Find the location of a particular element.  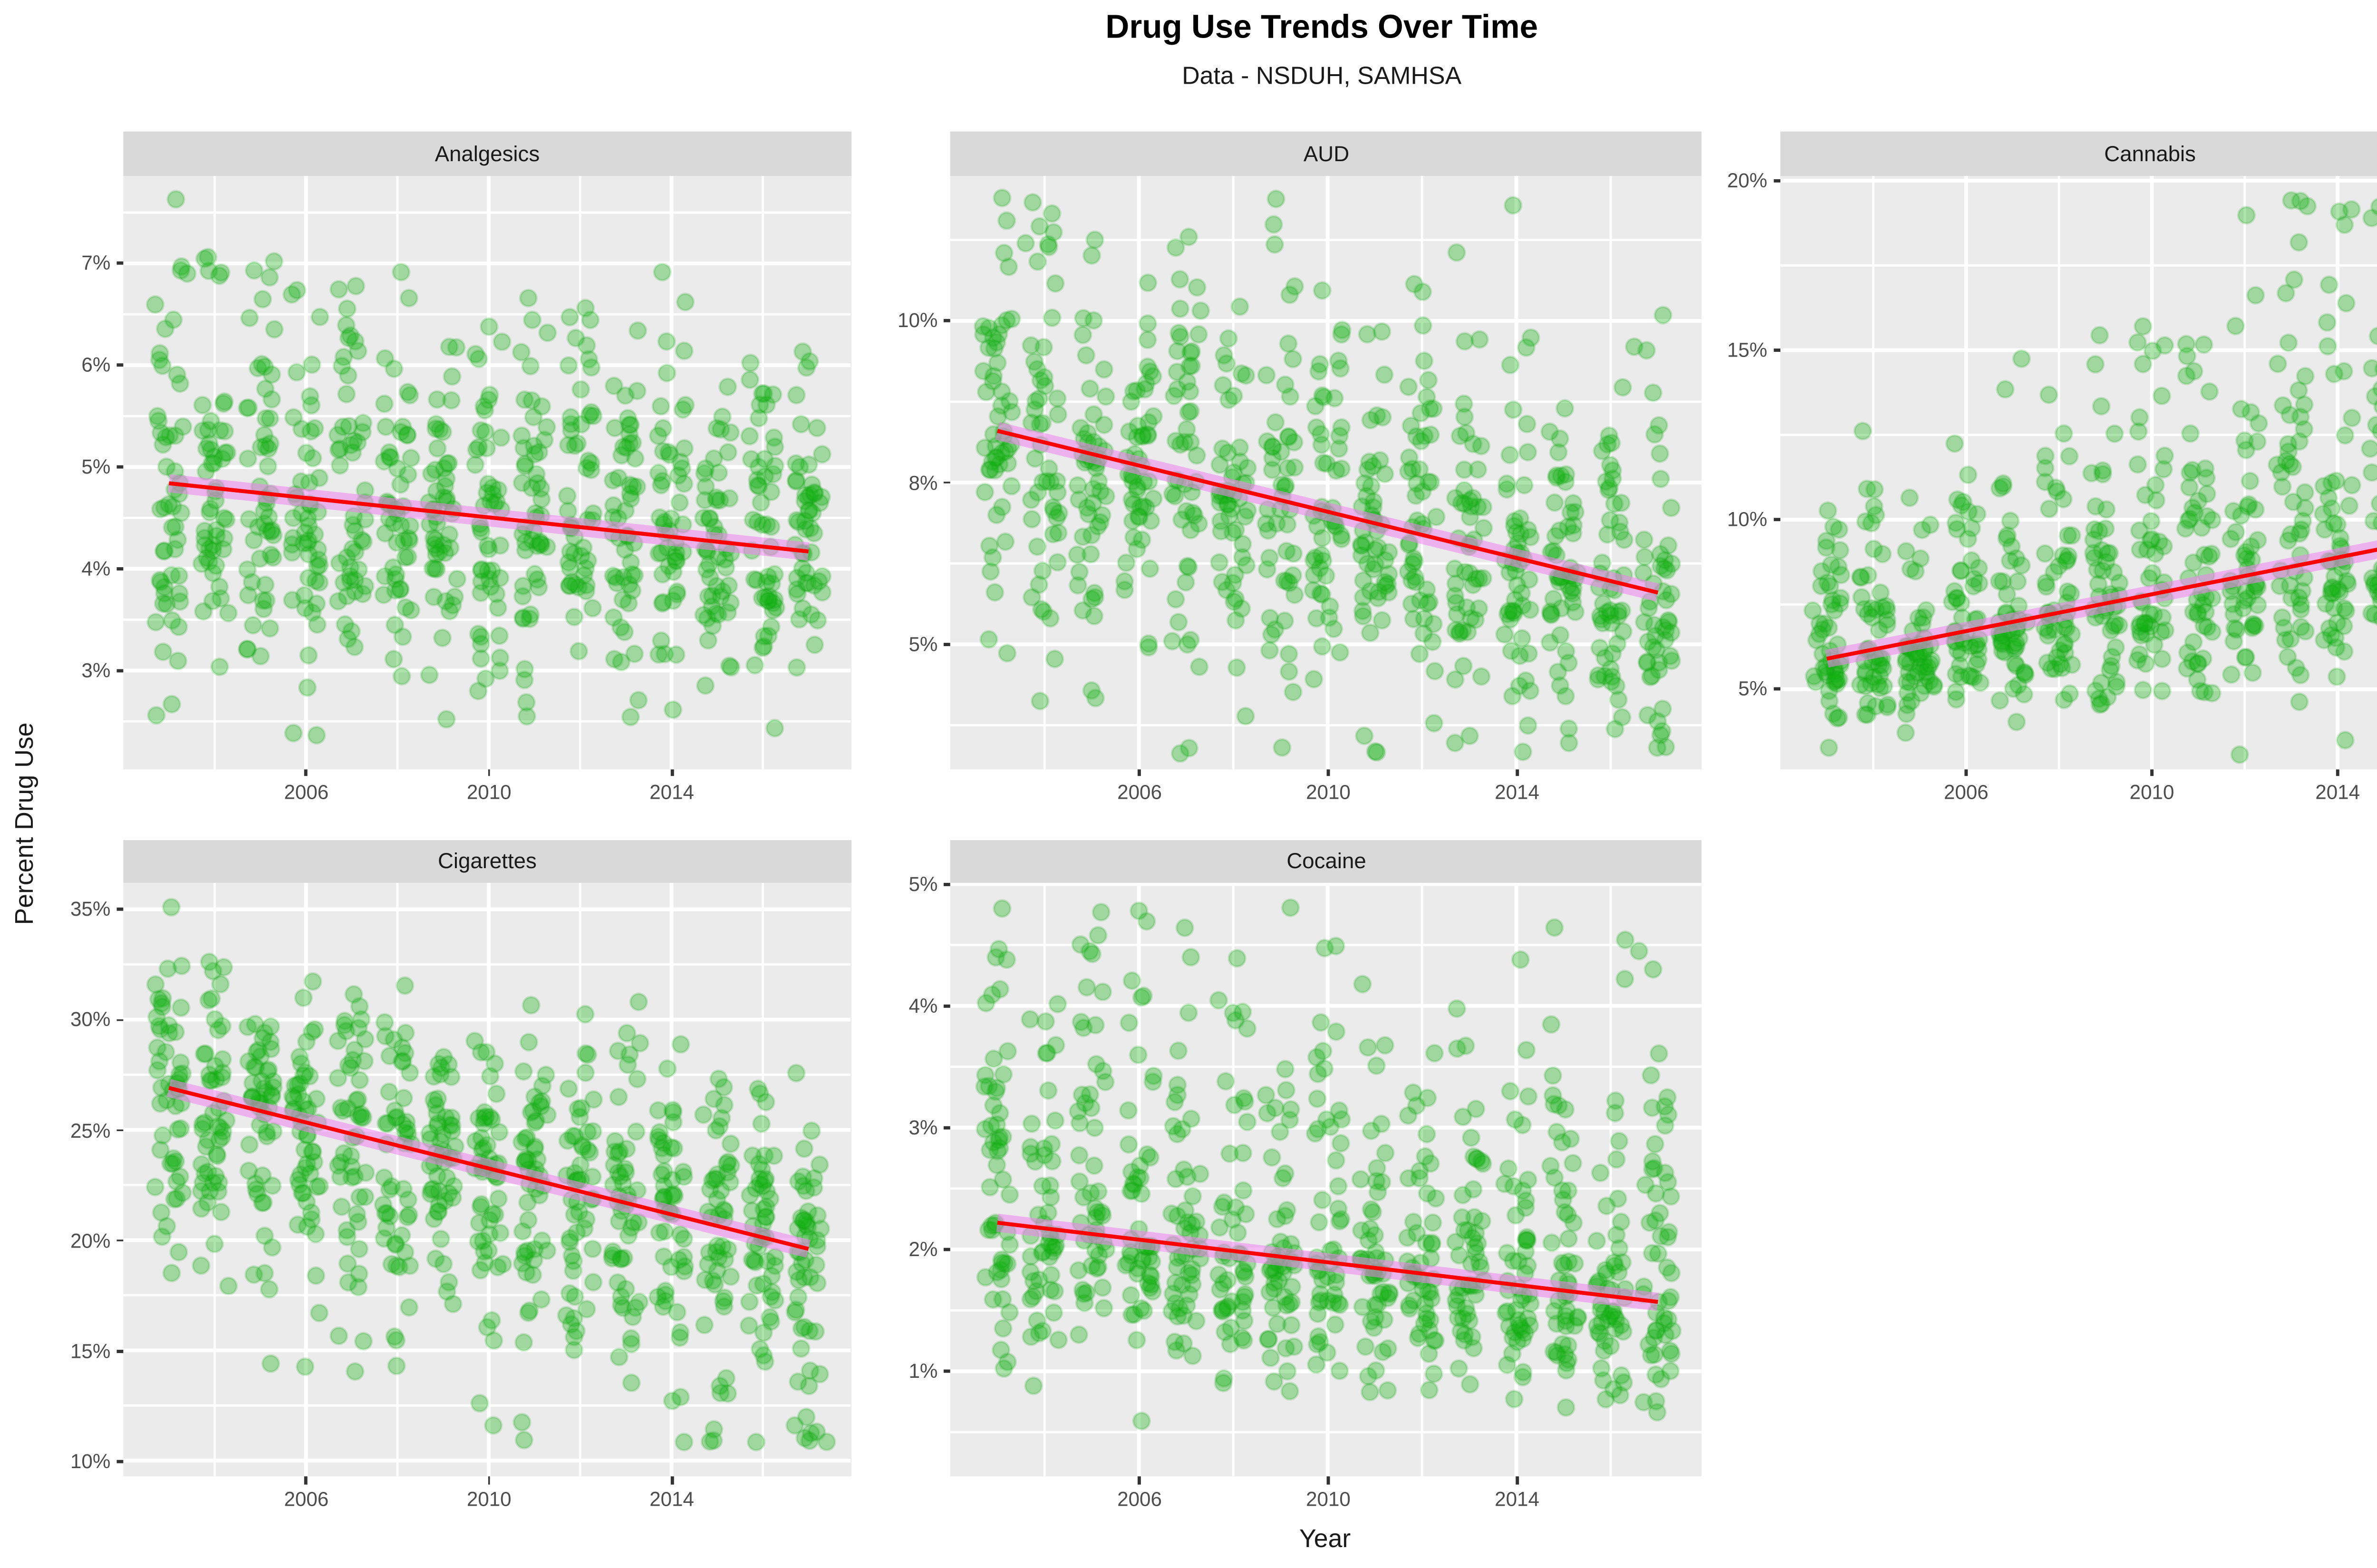

facet-strip-cigarettes: Cigarettes is located at coordinates (487, 861).